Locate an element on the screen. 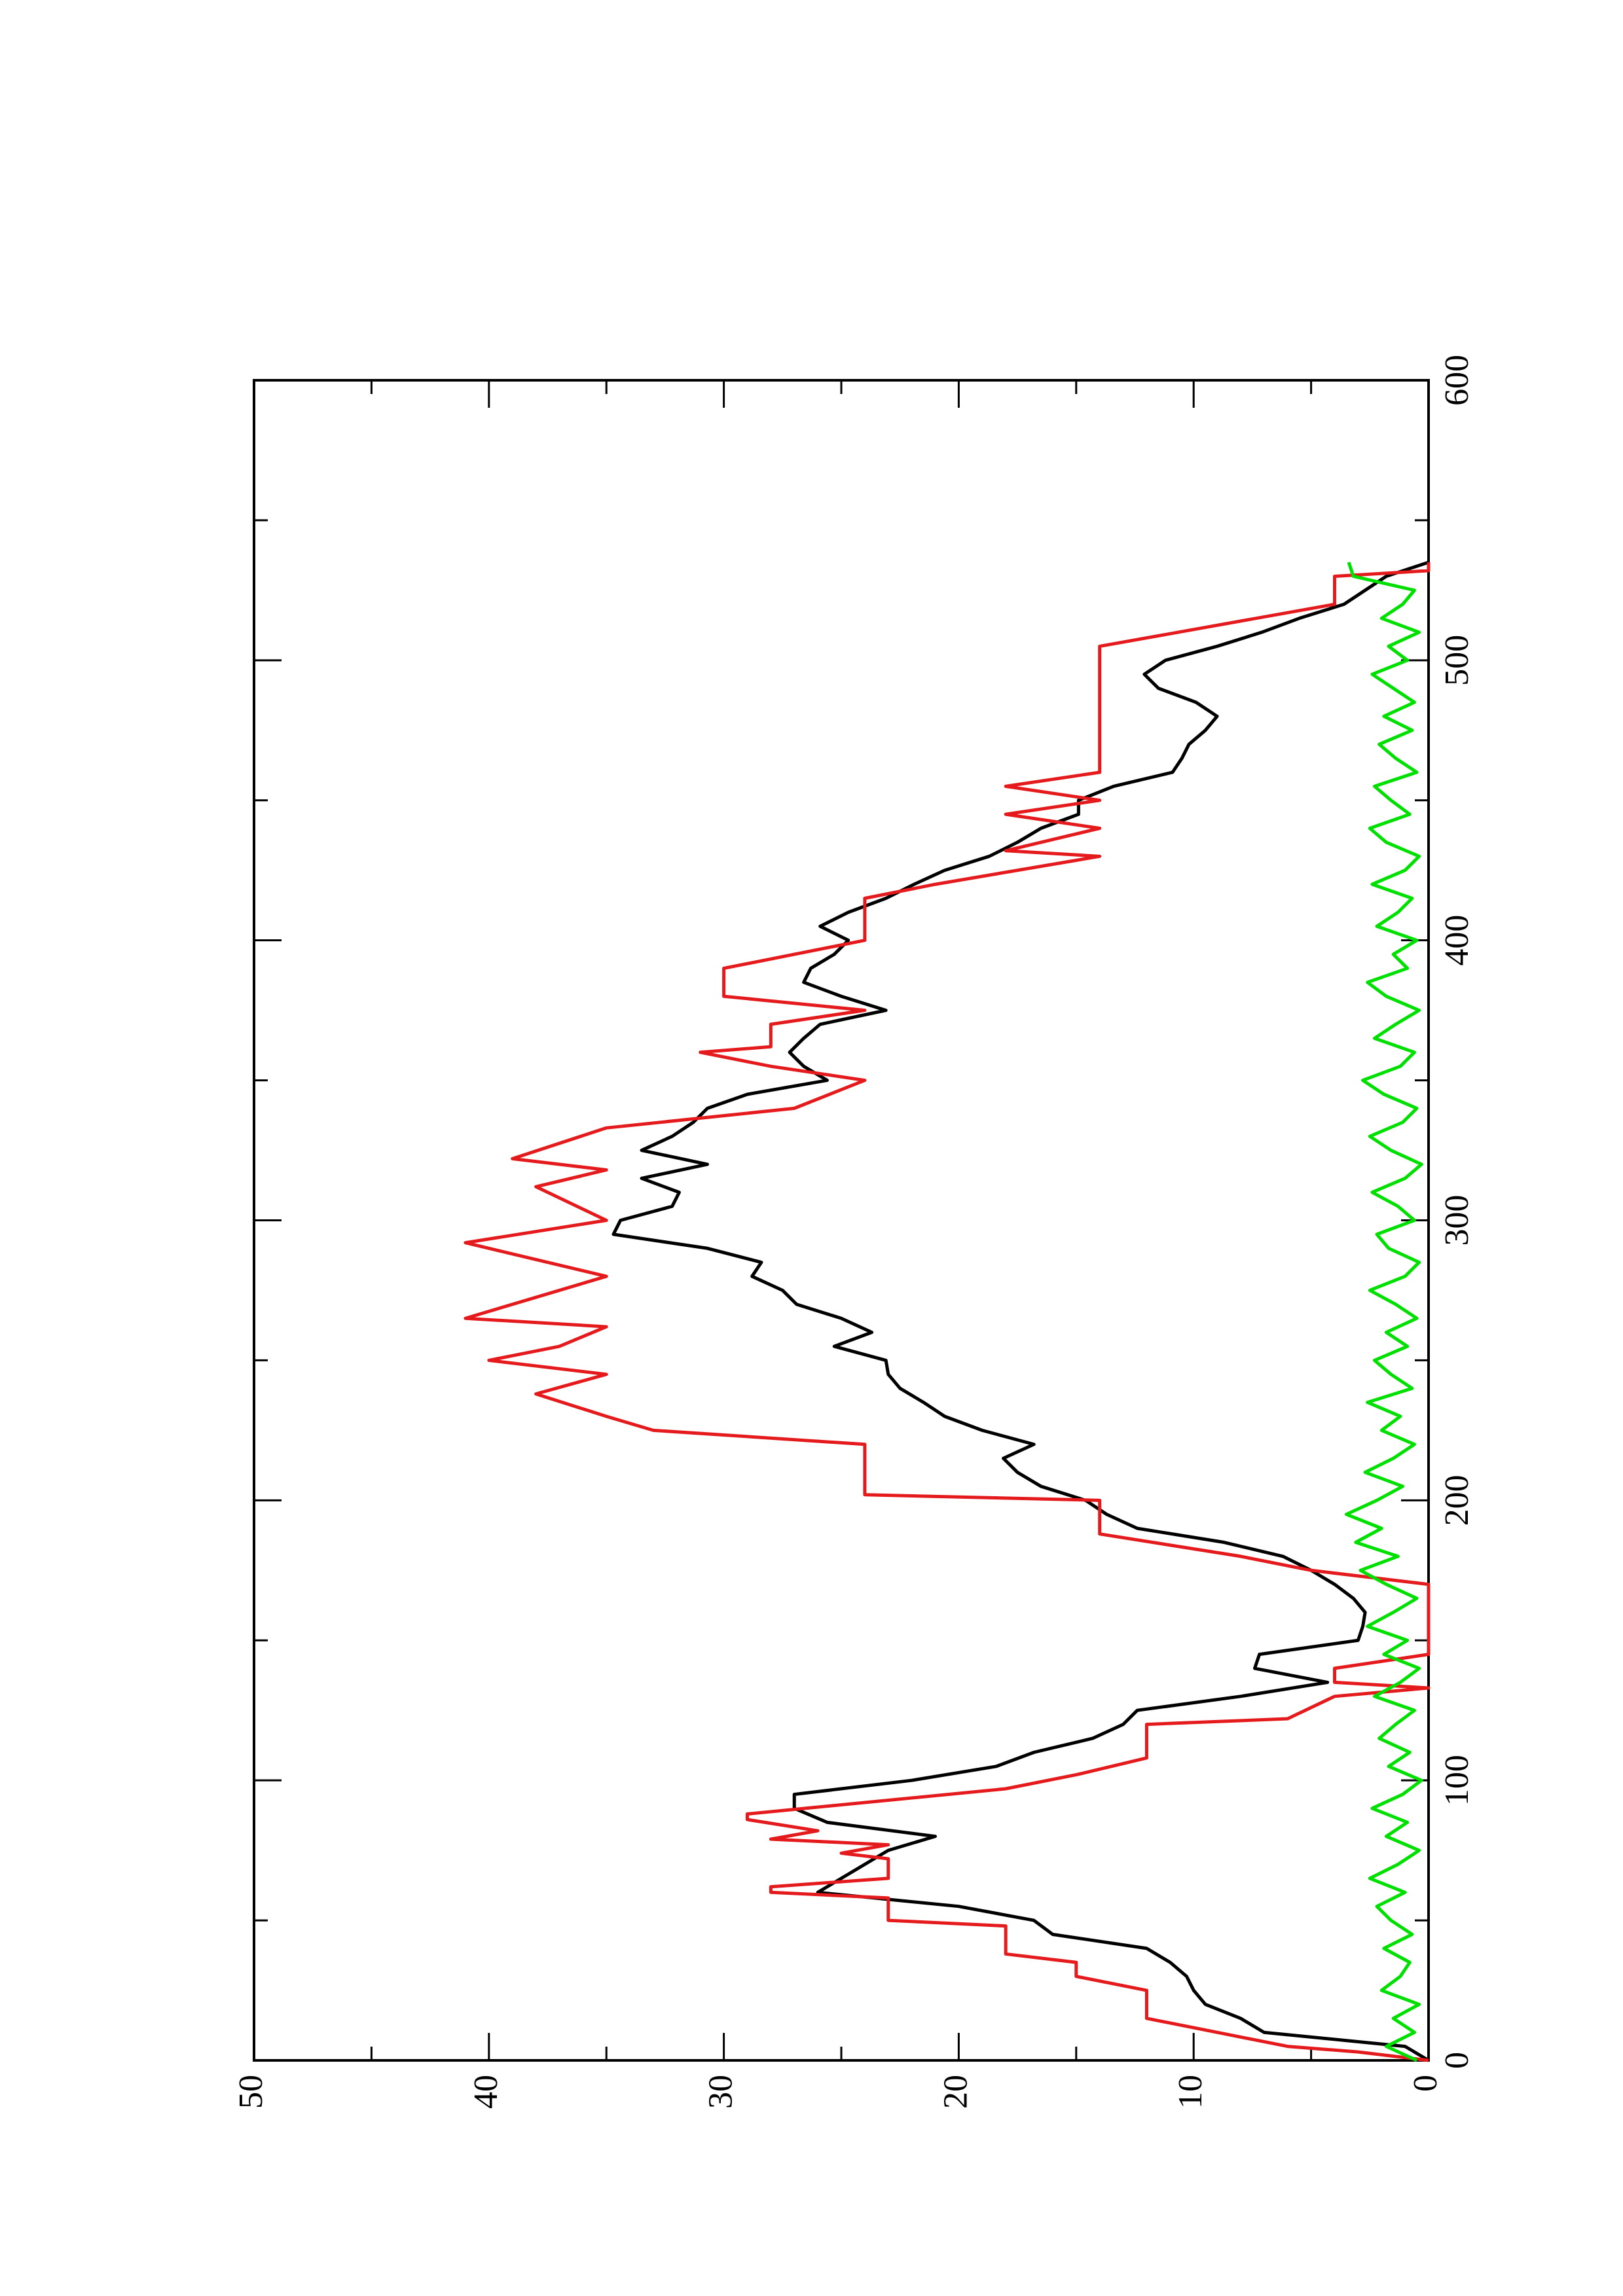  x-tick-label: 300 is located at coordinates (1457, 1220).